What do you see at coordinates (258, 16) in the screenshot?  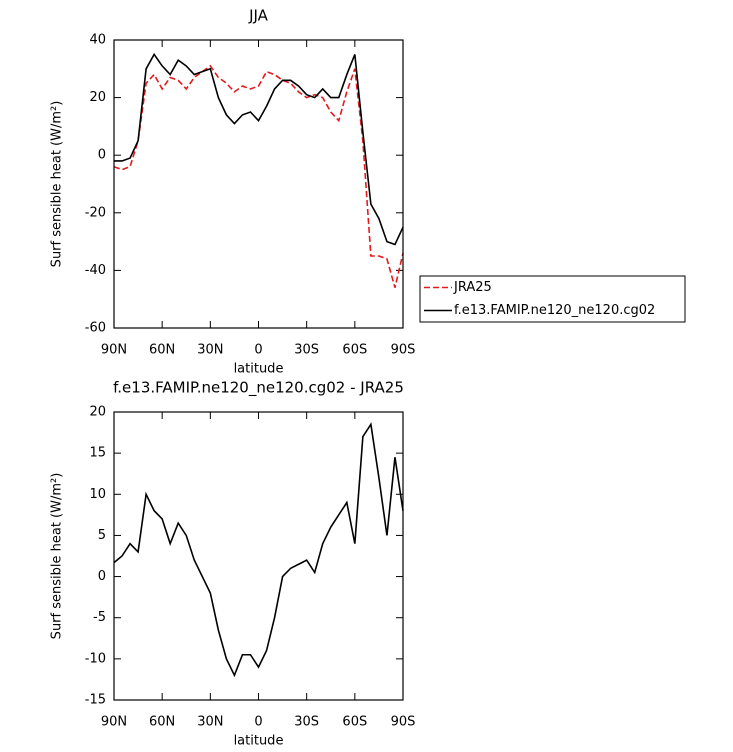 I see `chart-title: JJA` at bounding box center [258, 16].